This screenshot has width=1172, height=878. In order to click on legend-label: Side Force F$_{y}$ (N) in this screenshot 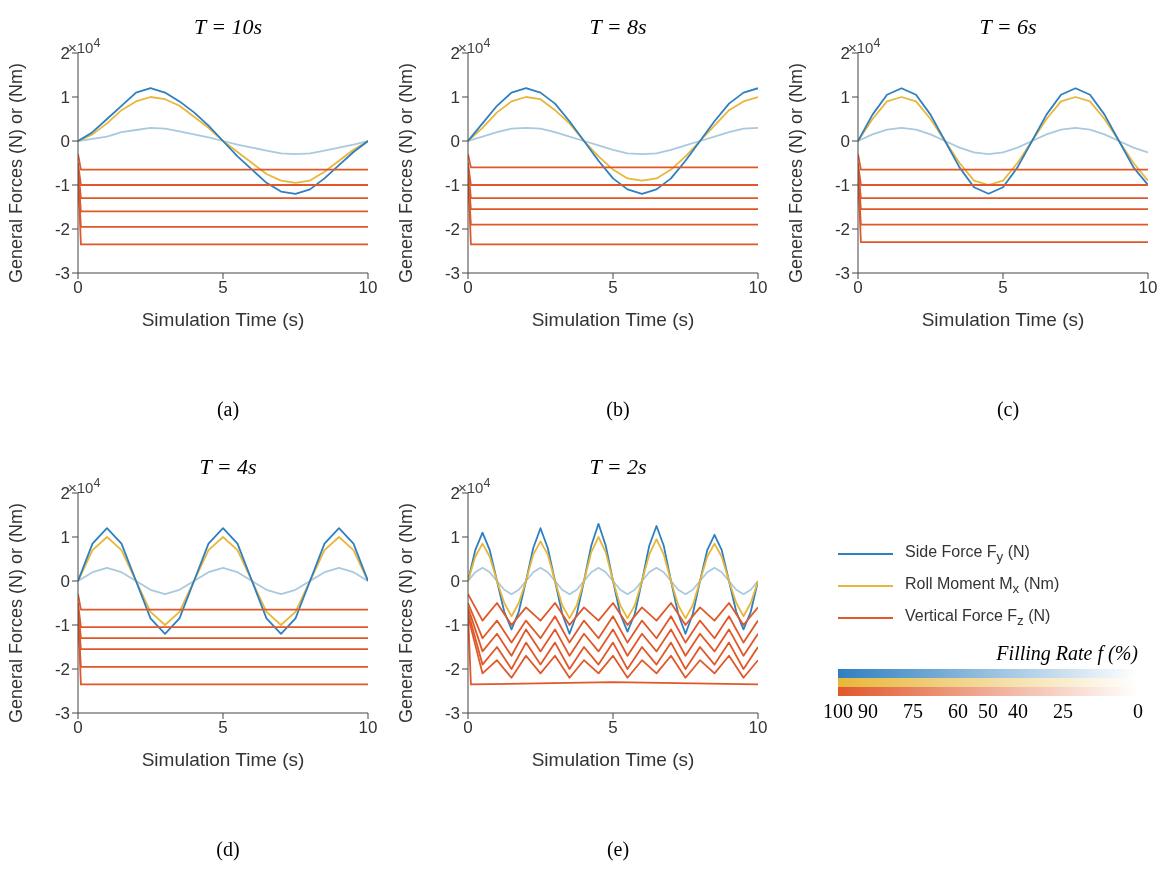, I will do `click(967, 554)`.